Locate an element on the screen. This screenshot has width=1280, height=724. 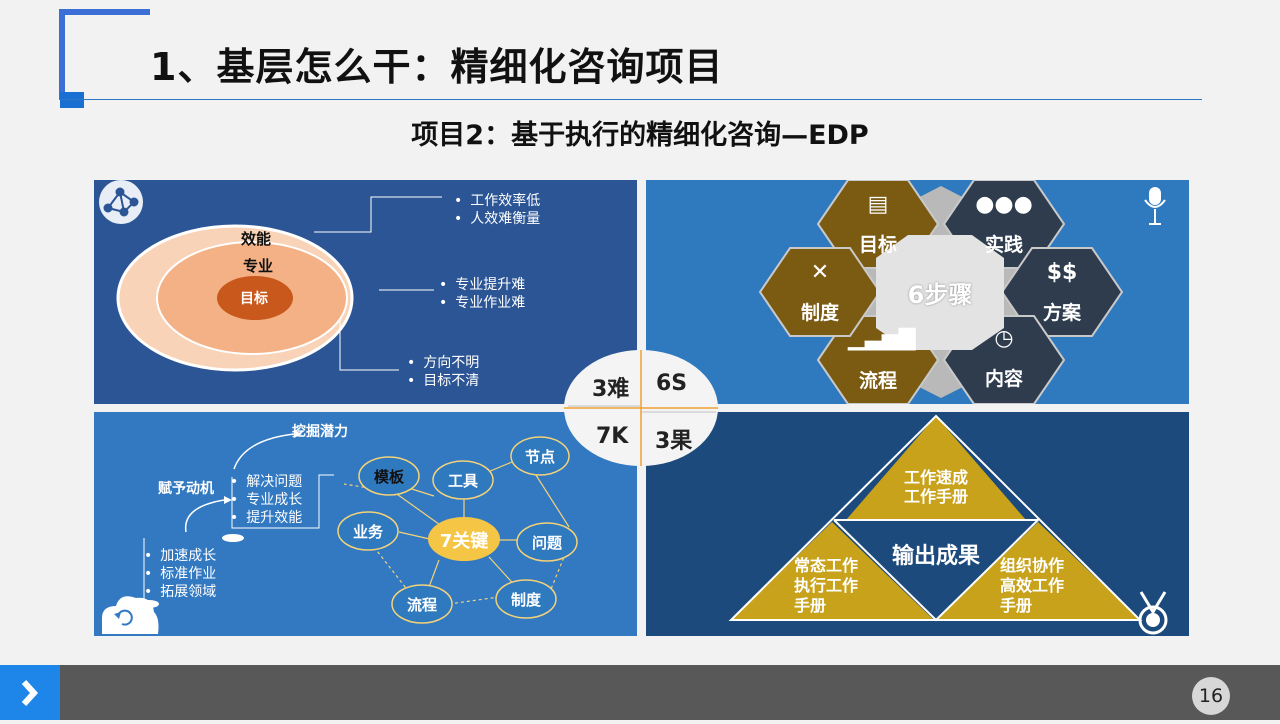
steps-center-label: 6步骤 is located at coordinates (940, 295).